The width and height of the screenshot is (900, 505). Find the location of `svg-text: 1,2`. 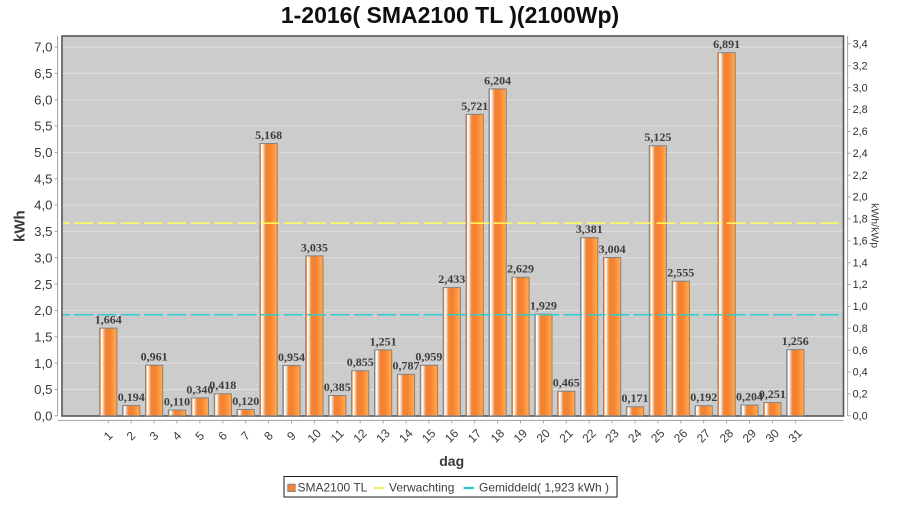

svg-text: 1,2 is located at coordinates (860, 285).